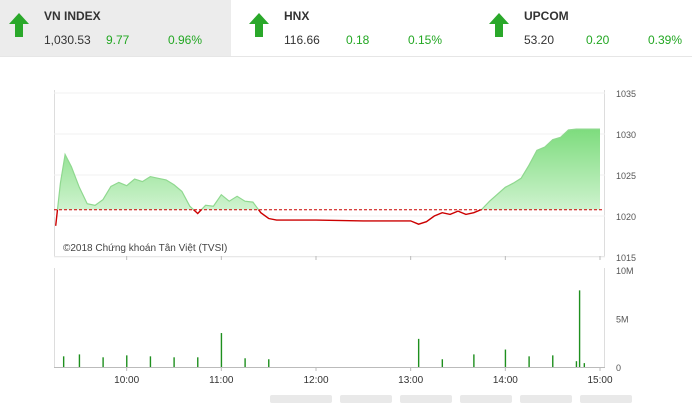 Image resolution: width=692 pixels, height=406 pixels. What do you see at coordinates (626, 94) in the screenshot?
I see `price-tick-label: 1035` at bounding box center [626, 94].